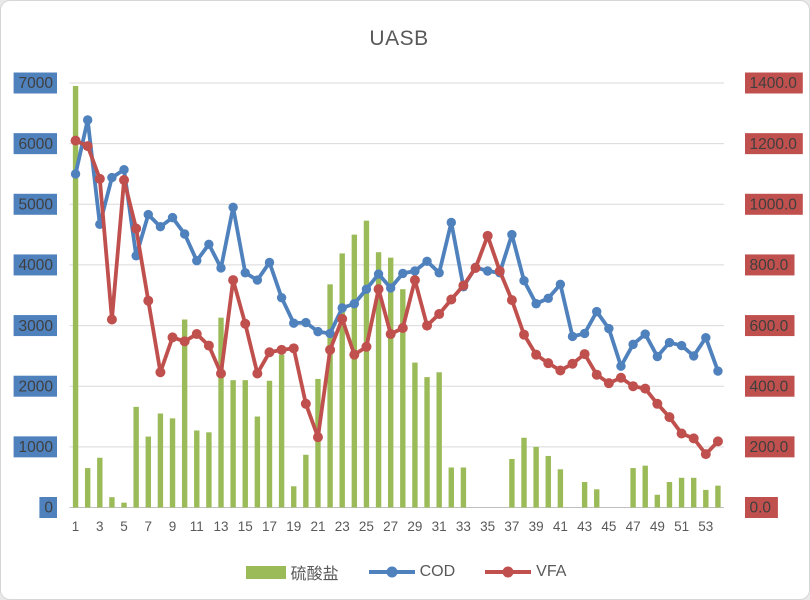  I want to click on right-tick-label: 600.0, so click(769, 326).